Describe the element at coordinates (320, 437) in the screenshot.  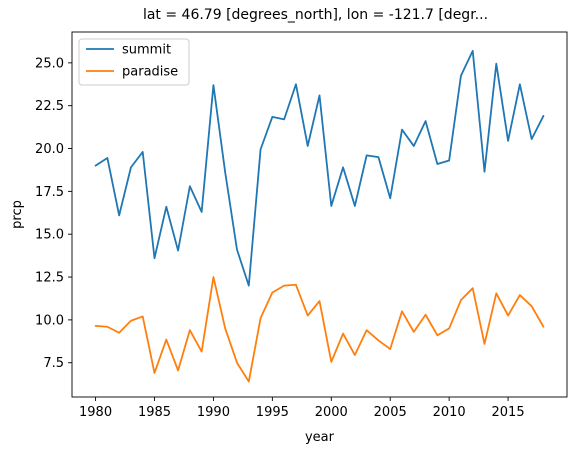
I see `x-axis-title: year` at that location.